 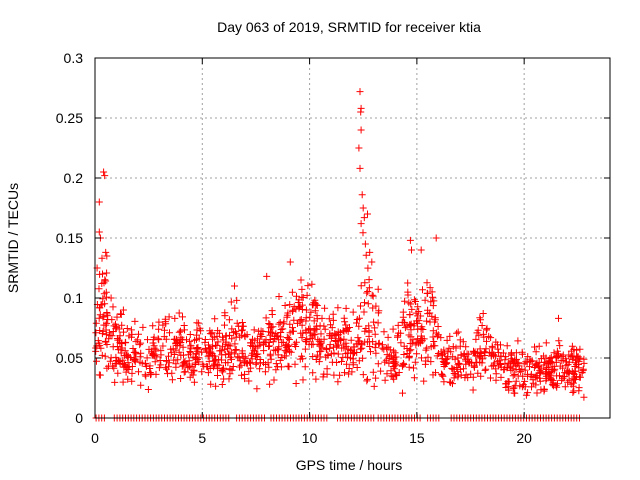 I want to click on y-tick-label: 0.2, so click(x=74, y=178).